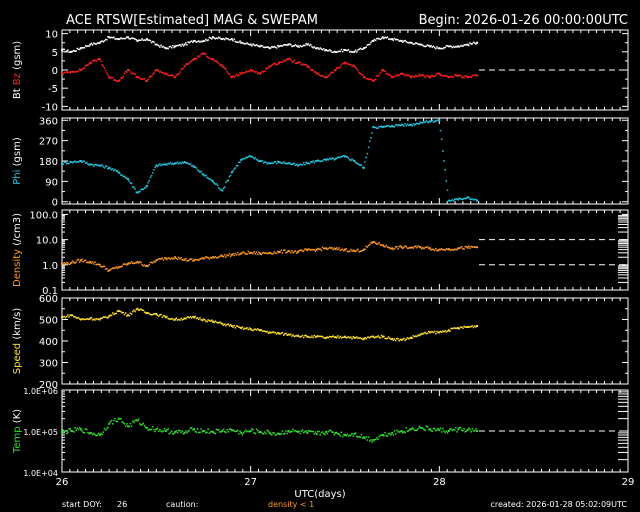  Describe the element at coordinates (628, 482) in the screenshot. I see `x-tick-label: 29` at that location.